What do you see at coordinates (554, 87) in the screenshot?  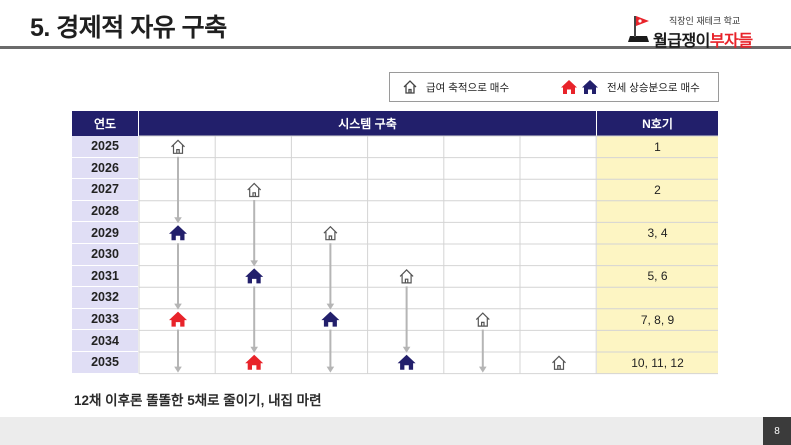 I see `legend: 급여 축적으로 매수 전세 상승분으로 매수` at bounding box center [554, 87].